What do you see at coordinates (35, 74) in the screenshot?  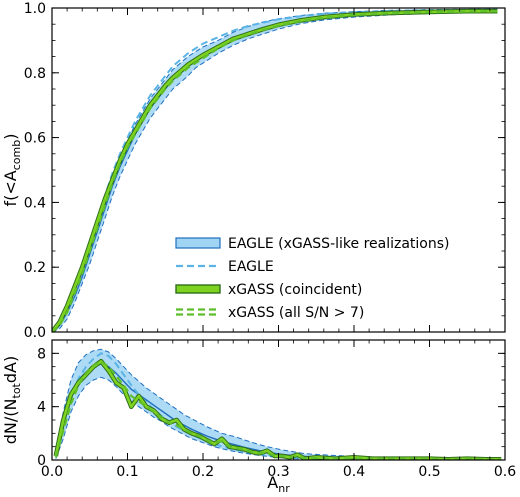 I see `y-tick-label: 0.8` at bounding box center [35, 74].